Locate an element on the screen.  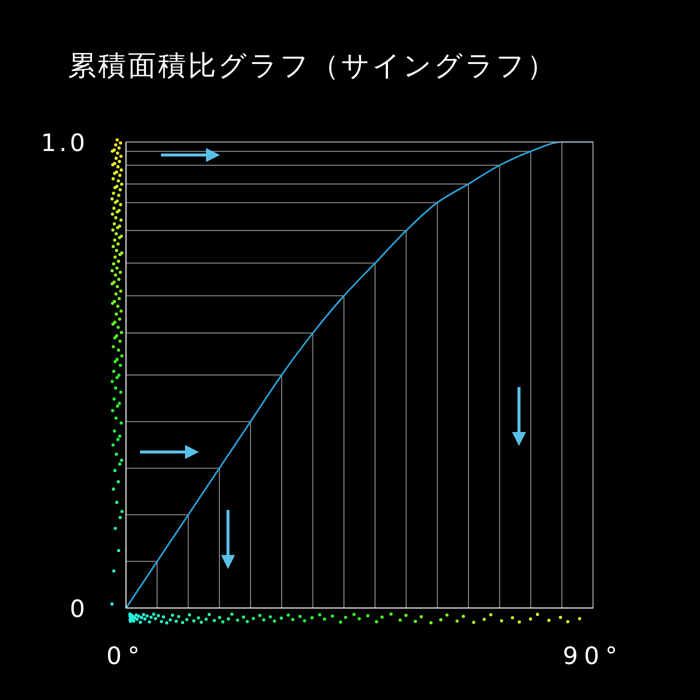
x-tick-label: 0° is located at coordinates (126, 656).